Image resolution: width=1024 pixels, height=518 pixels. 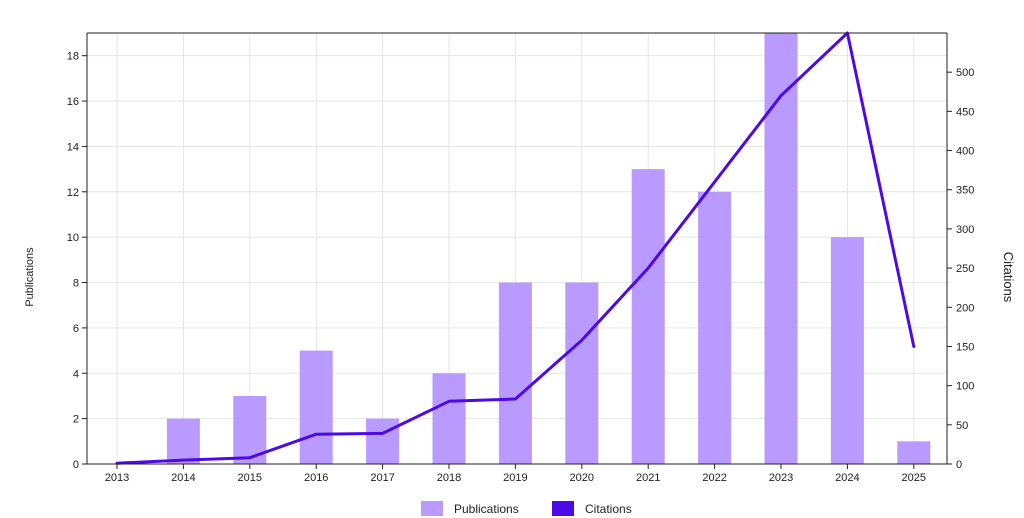 I want to click on y-tick-label: 12, so click(x=73, y=193).